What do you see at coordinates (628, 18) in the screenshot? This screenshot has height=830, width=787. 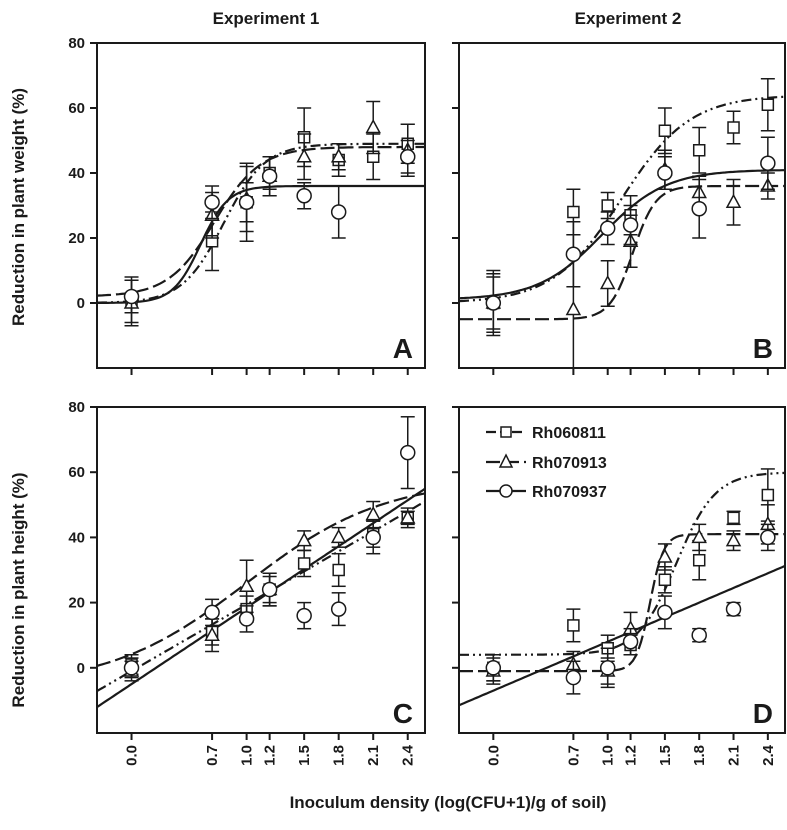 I see `column-title-experiment-2: Experiment 2` at bounding box center [628, 18].